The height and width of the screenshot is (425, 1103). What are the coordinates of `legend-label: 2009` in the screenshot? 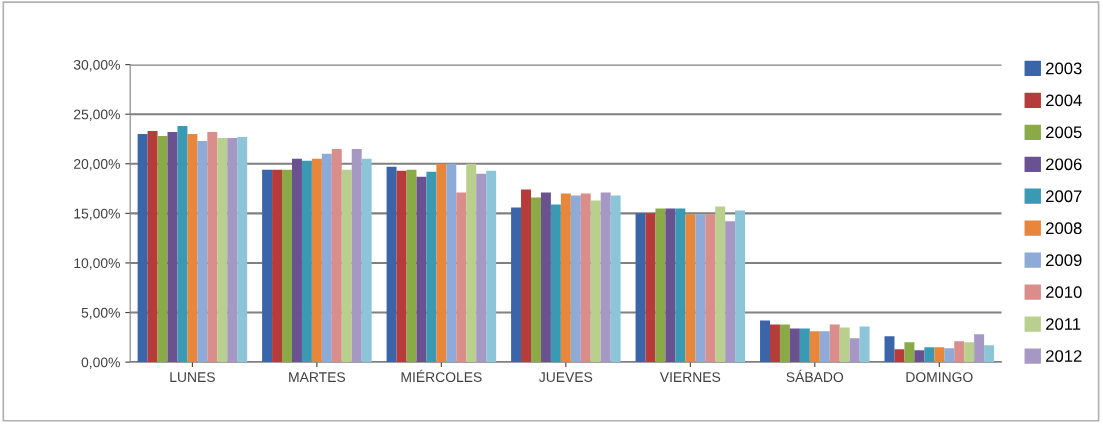 It's located at (1064, 260).